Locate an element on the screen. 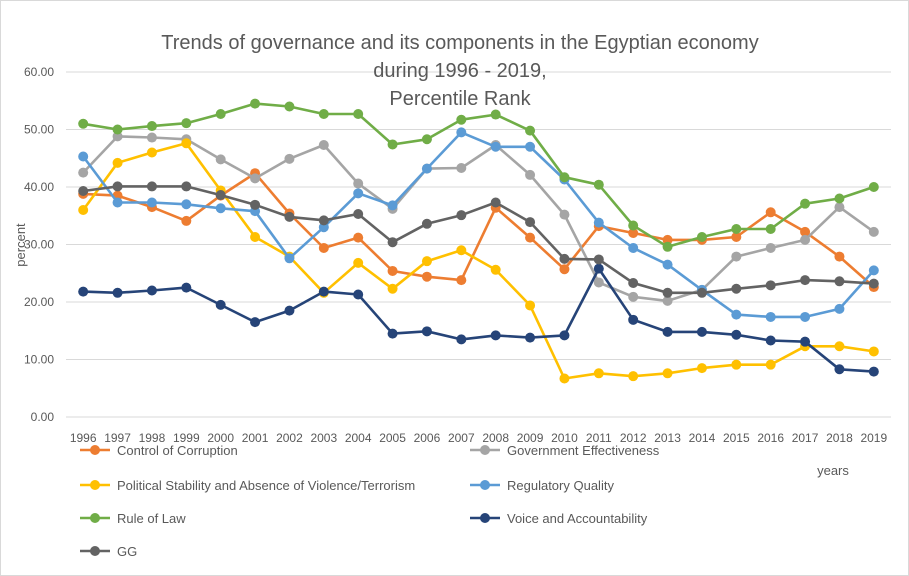 This screenshot has width=909, height=576. x-tick-label: 2012 is located at coordinates (633, 438).